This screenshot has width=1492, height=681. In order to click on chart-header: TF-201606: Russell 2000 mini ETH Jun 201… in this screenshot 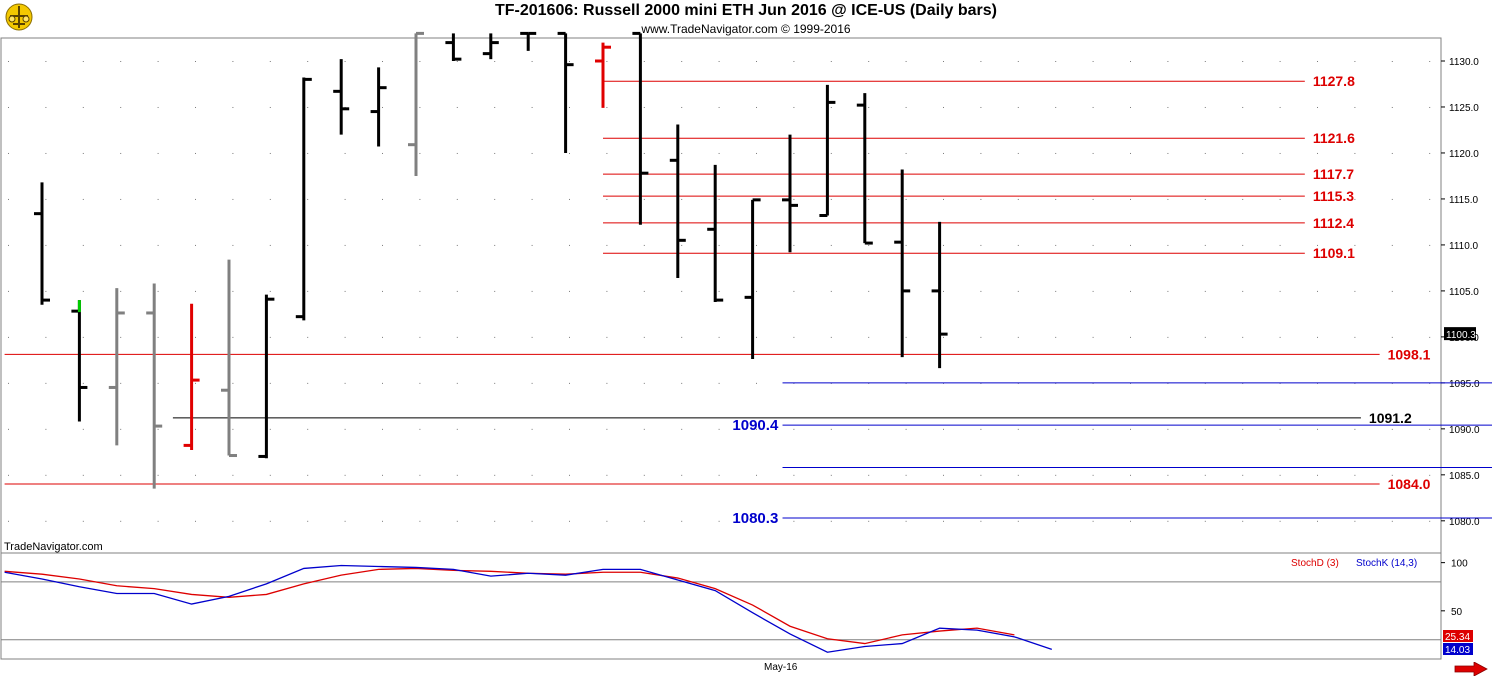, I will do `click(746, 19)`.